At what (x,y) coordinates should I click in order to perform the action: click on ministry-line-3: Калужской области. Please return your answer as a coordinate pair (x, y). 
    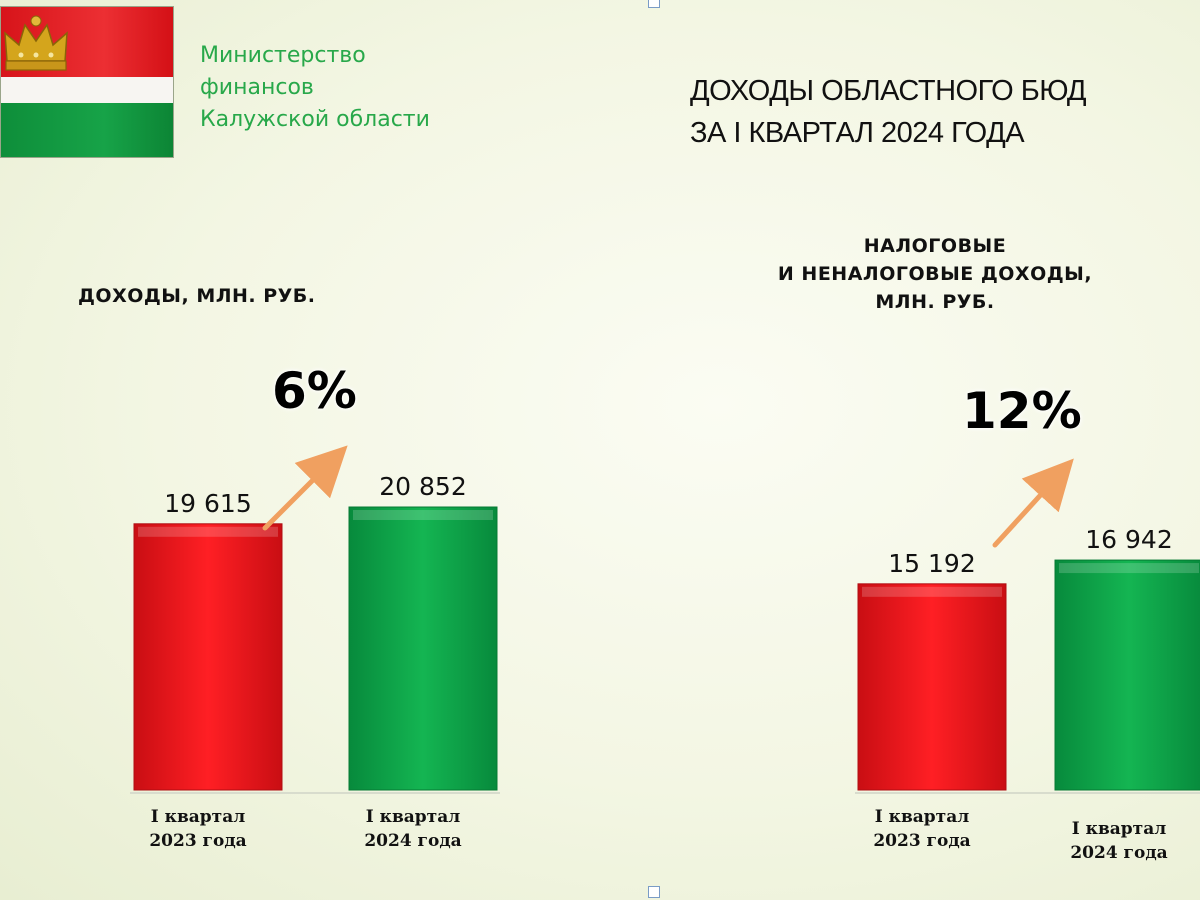
    Looking at the image, I should click on (315, 119).